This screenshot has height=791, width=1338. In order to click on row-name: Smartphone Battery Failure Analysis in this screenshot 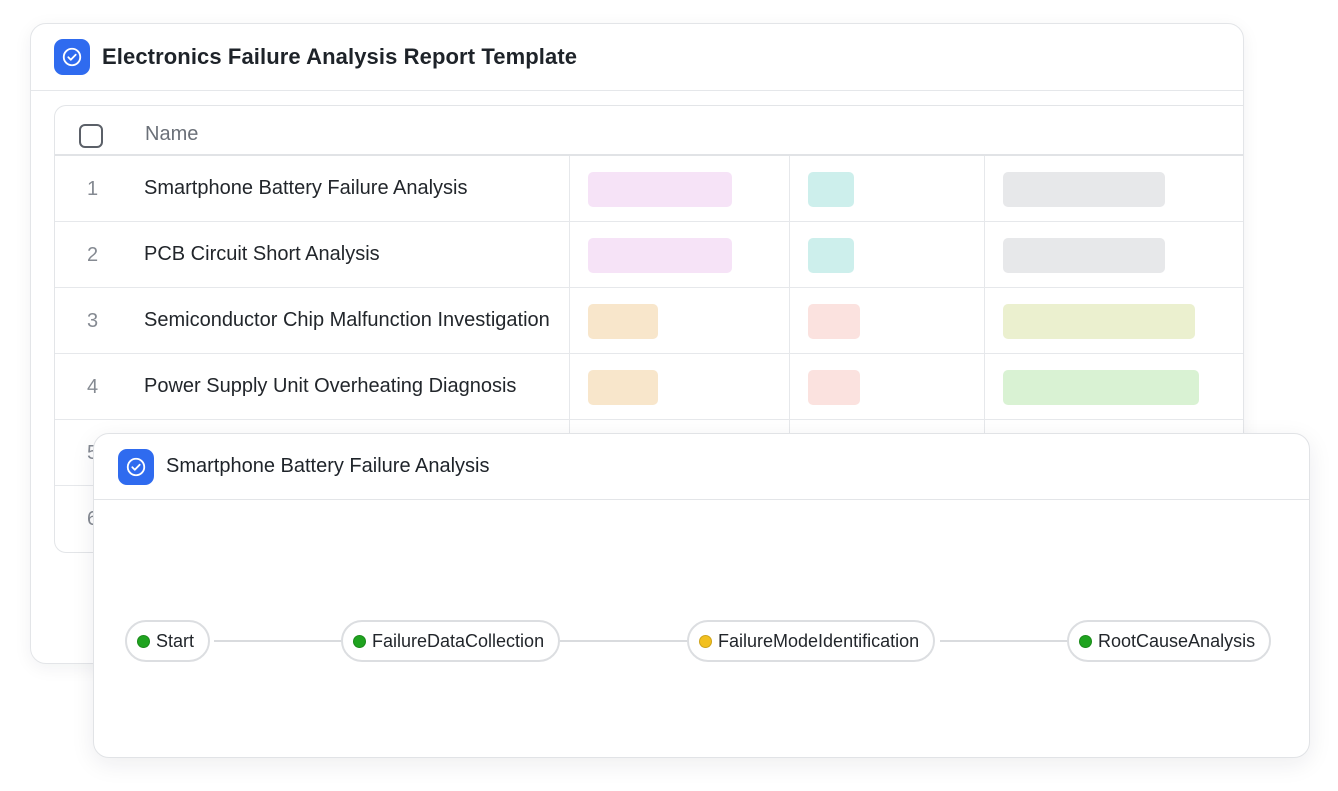, I will do `click(306, 188)`.